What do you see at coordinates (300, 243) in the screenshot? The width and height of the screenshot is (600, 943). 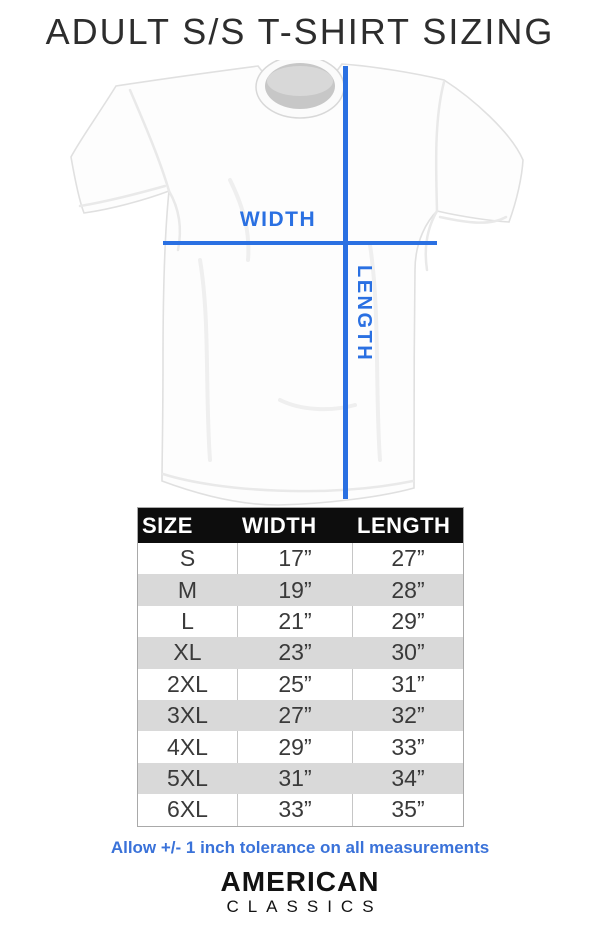 I see `width-measure-line` at bounding box center [300, 243].